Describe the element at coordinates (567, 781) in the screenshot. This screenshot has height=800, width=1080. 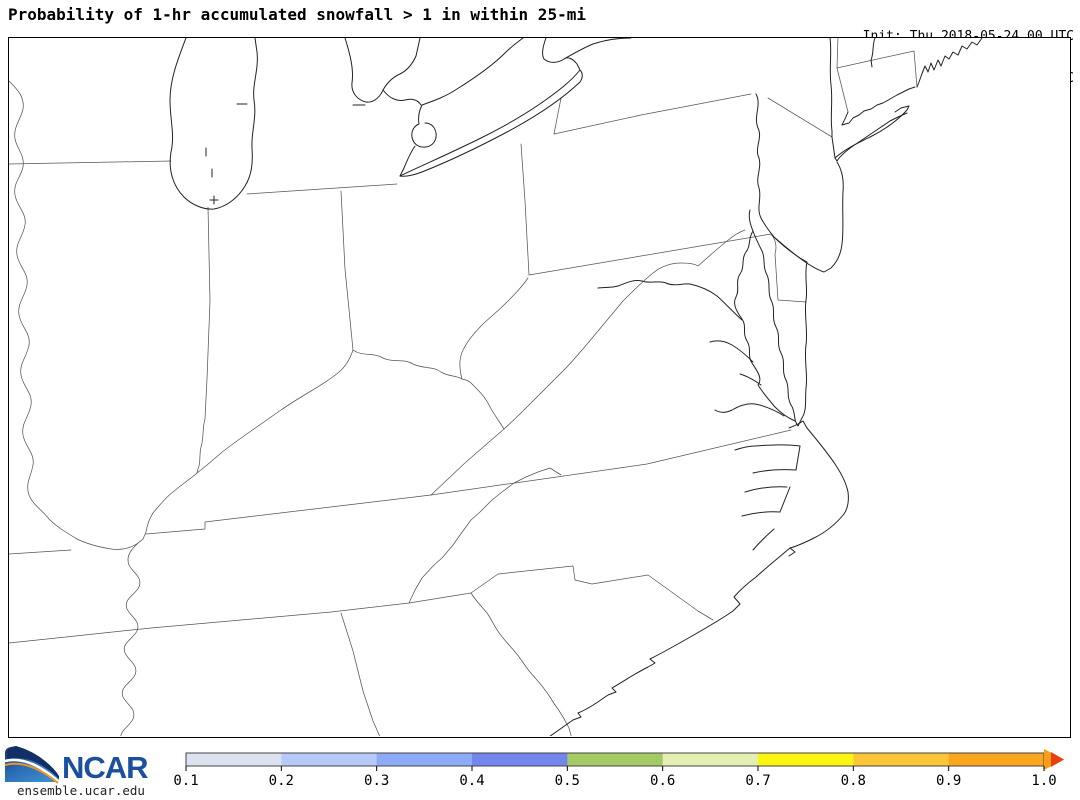
I see `colorbar-tick-label: 0.5` at that location.